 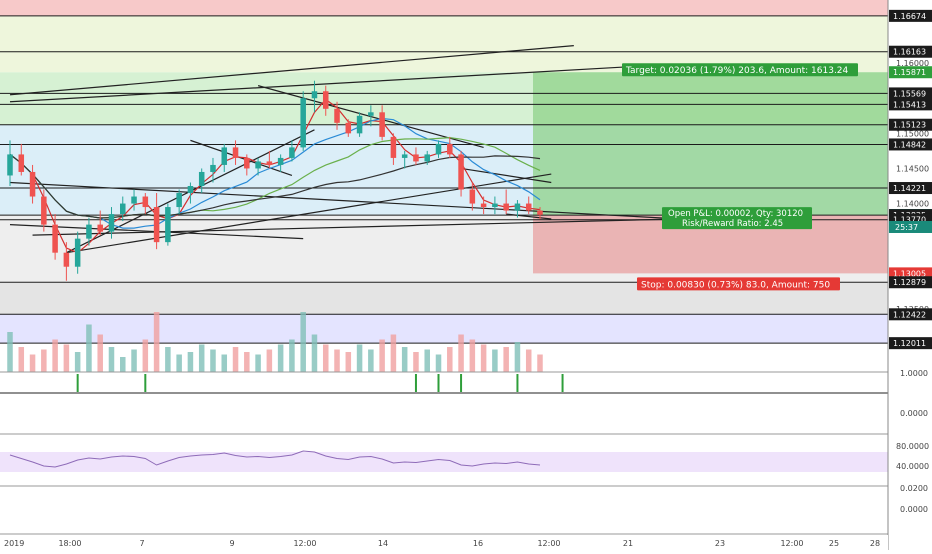 I want to click on pane-axis-label: 0.0000, so click(x=914, y=509).